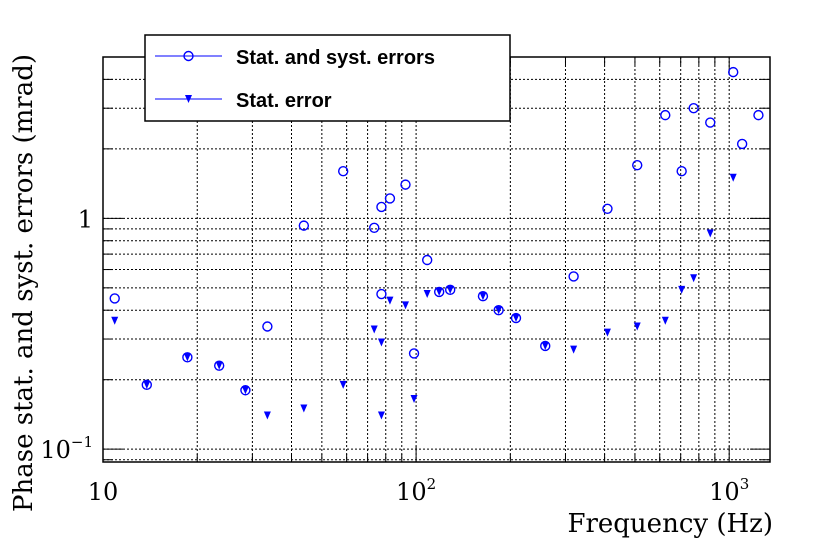 This screenshot has height=560, width=821. Describe the element at coordinates (24, 283) in the screenshot. I see `y-axis-title: Phase stat. and syst. errors (mrad)` at that location.